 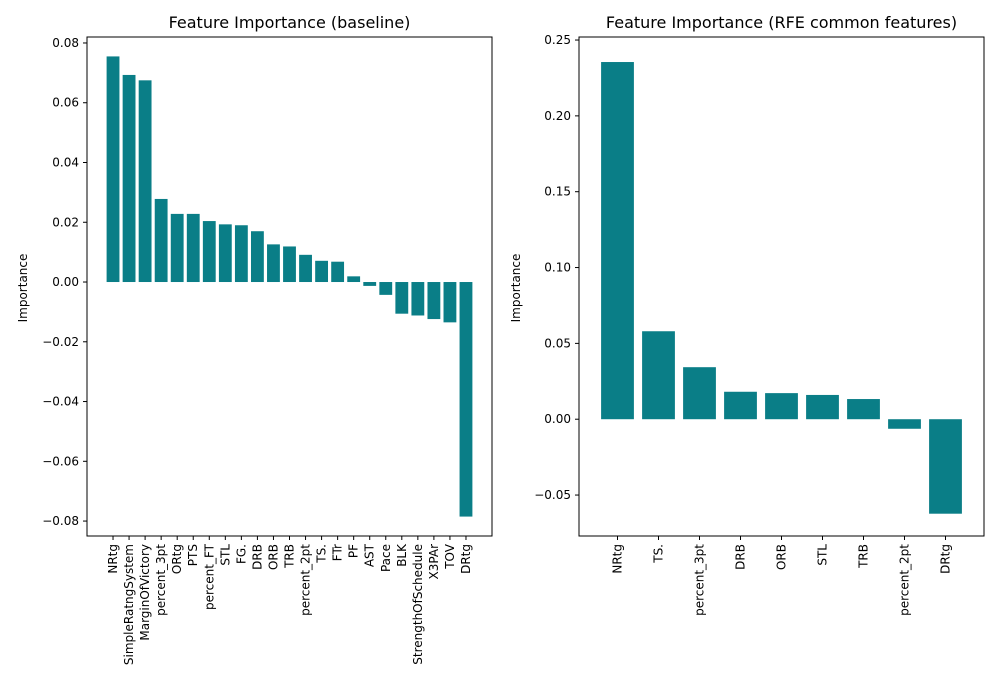 What do you see at coordinates (193, 555) in the screenshot?
I see `x-tick-label: PTS` at bounding box center [193, 555].